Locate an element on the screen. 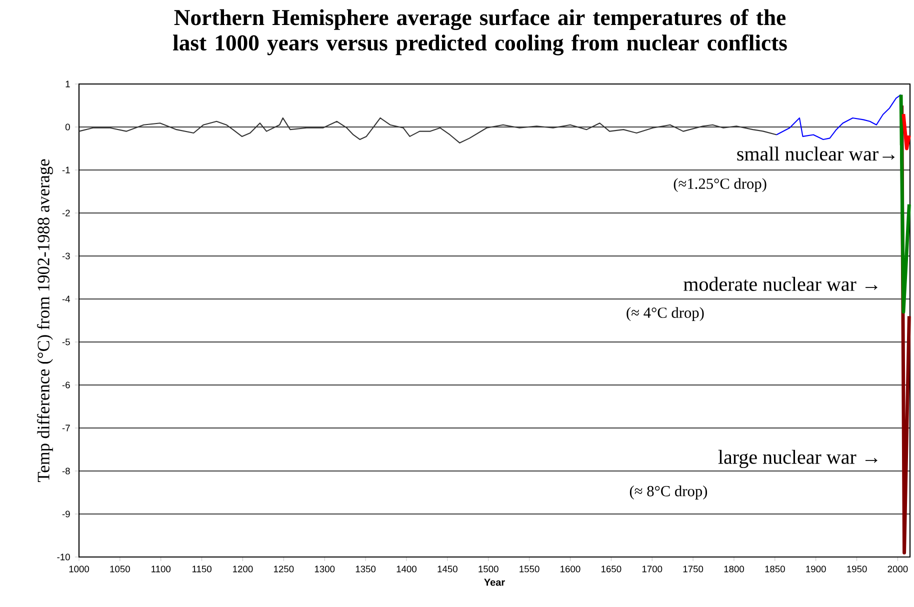 Image resolution: width=914 pixels, height=607 pixels. y-tick-label: -2 is located at coordinates (66, 213).